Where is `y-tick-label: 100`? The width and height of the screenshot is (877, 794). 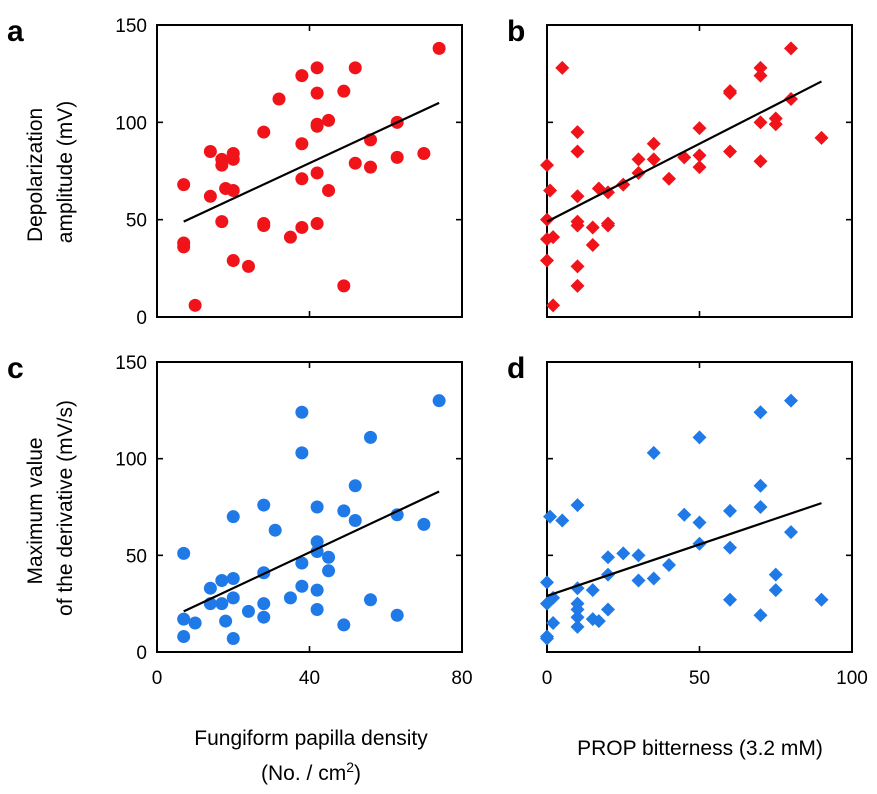 y-tick-label: 100 is located at coordinates (131, 123).